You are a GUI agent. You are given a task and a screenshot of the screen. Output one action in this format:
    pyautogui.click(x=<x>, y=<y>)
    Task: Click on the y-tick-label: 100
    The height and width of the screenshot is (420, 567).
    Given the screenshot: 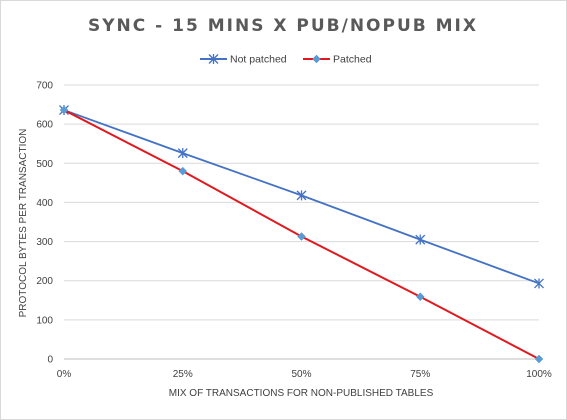 What is the action you would take?
    pyautogui.click(x=44, y=320)
    